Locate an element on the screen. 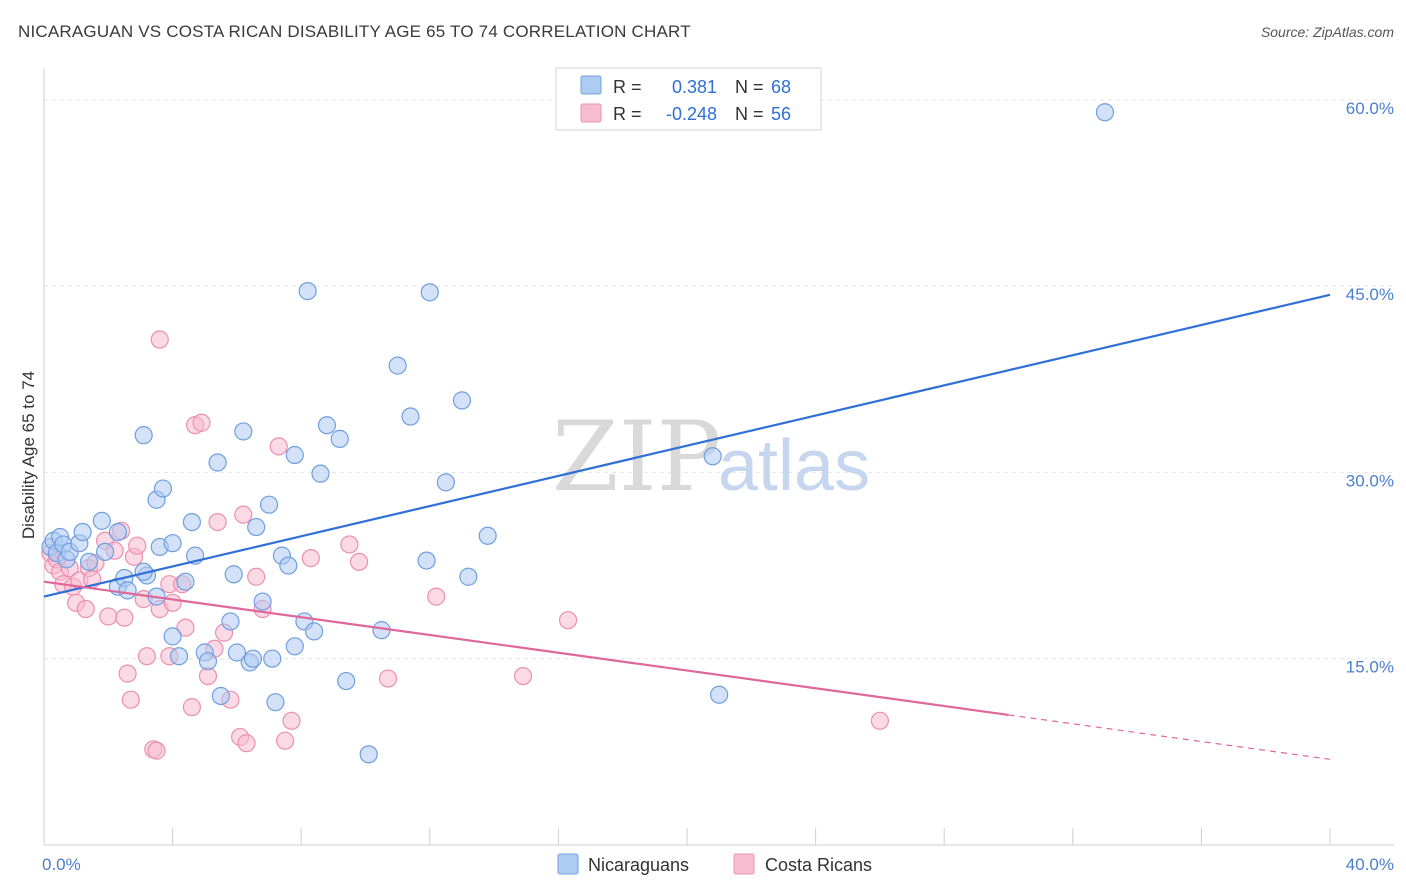  y-axis-label: Disability Age 65 to 74 is located at coordinates (28, 455).